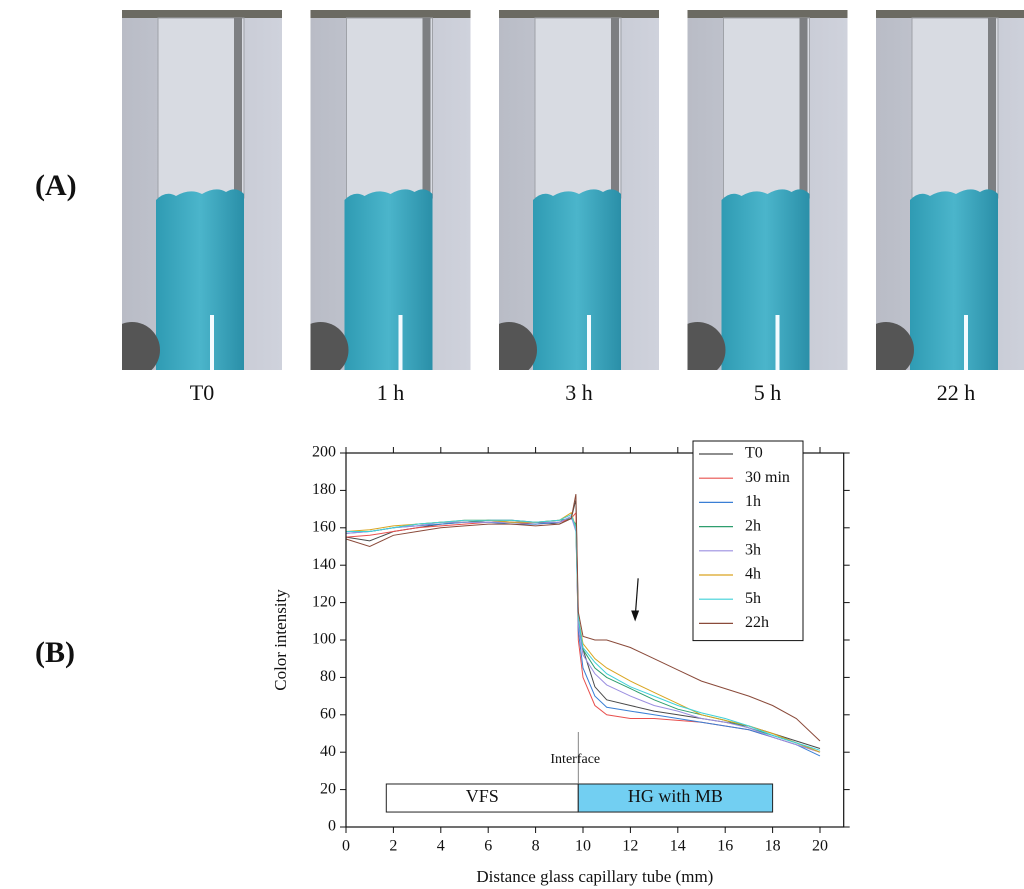 The image size is (1024, 889). Describe the element at coordinates (328, 713) in the screenshot. I see `y-tick-label: 60` at that location.